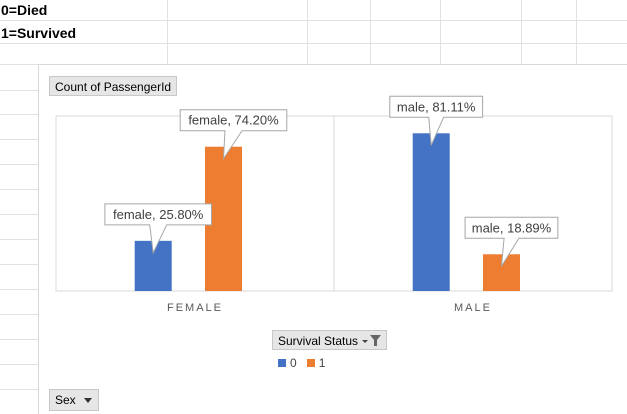  Describe the element at coordinates (87, 400) in the screenshot. I see `chevron-down-icon` at that location.